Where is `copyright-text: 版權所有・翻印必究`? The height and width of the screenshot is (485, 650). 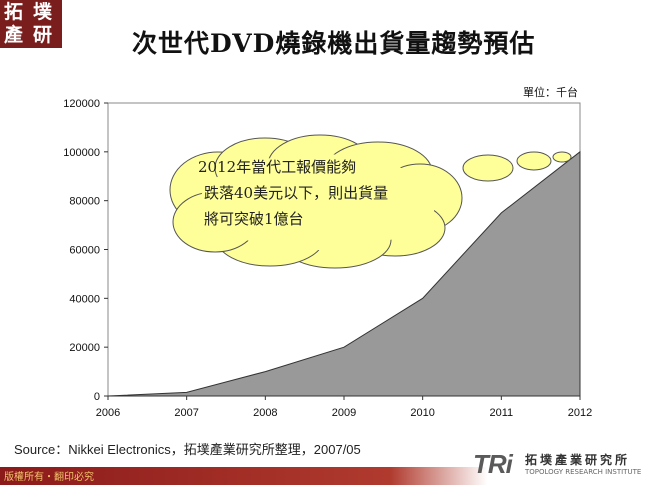 copyright-text: 版權所有・翻印必究 is located at coordinates (49, 477).